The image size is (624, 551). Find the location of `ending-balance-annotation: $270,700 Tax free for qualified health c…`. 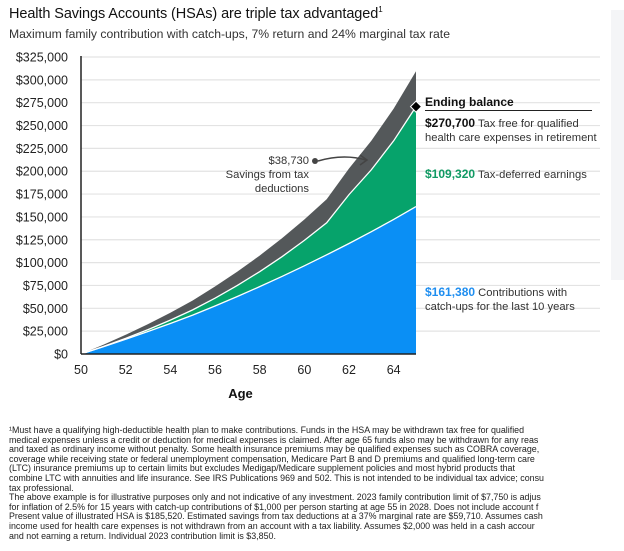

ending-balance-annotation: $270,700 Tax free for qualified health c… is located at coordinates (524, 130).